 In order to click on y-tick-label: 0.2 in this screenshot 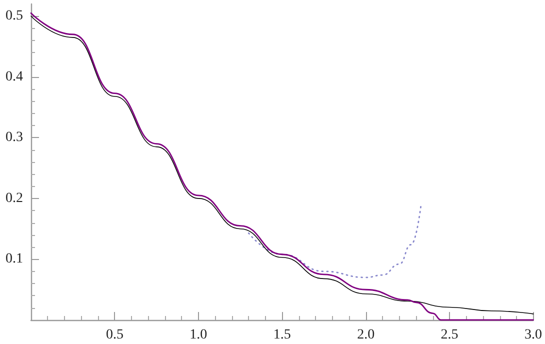, I will do `click(14, 198)`.